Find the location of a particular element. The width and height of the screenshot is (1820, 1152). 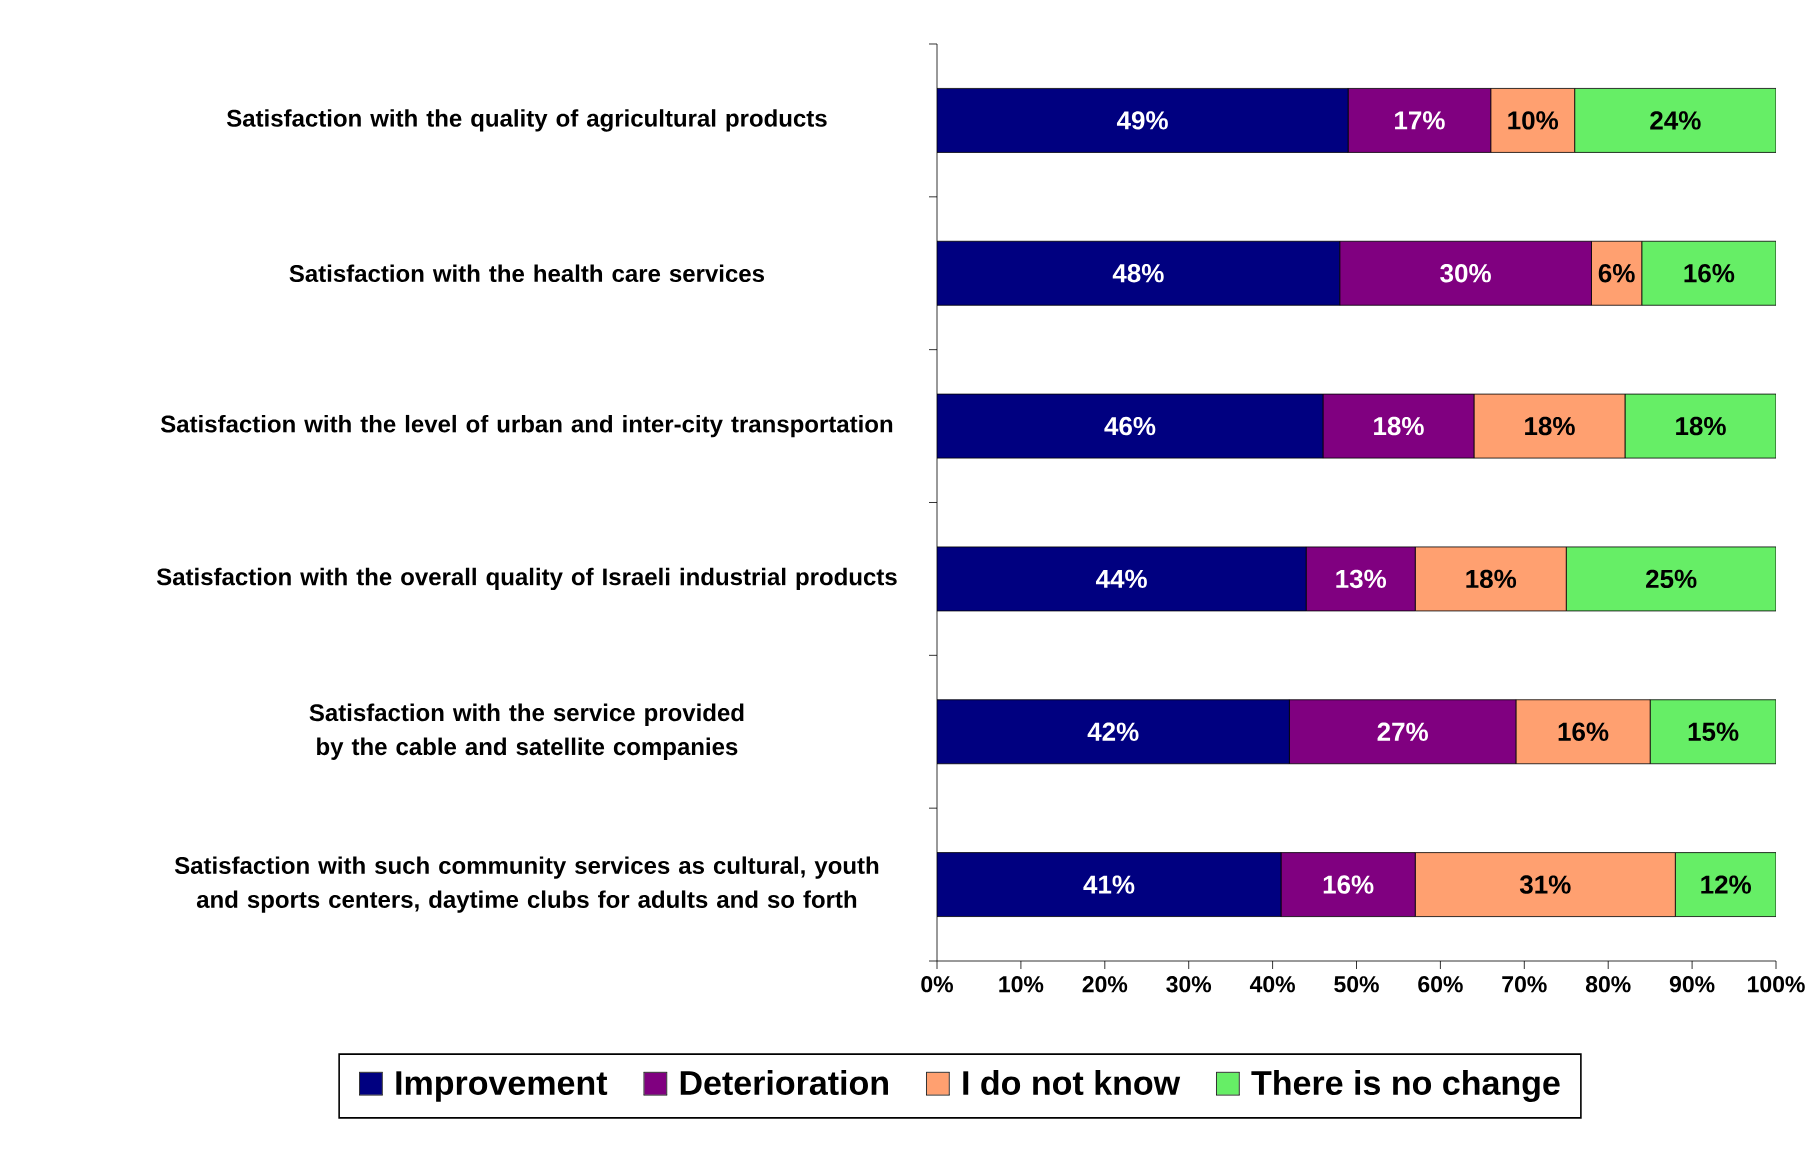

data-label: 44% is located at coordinates (1121, 579).